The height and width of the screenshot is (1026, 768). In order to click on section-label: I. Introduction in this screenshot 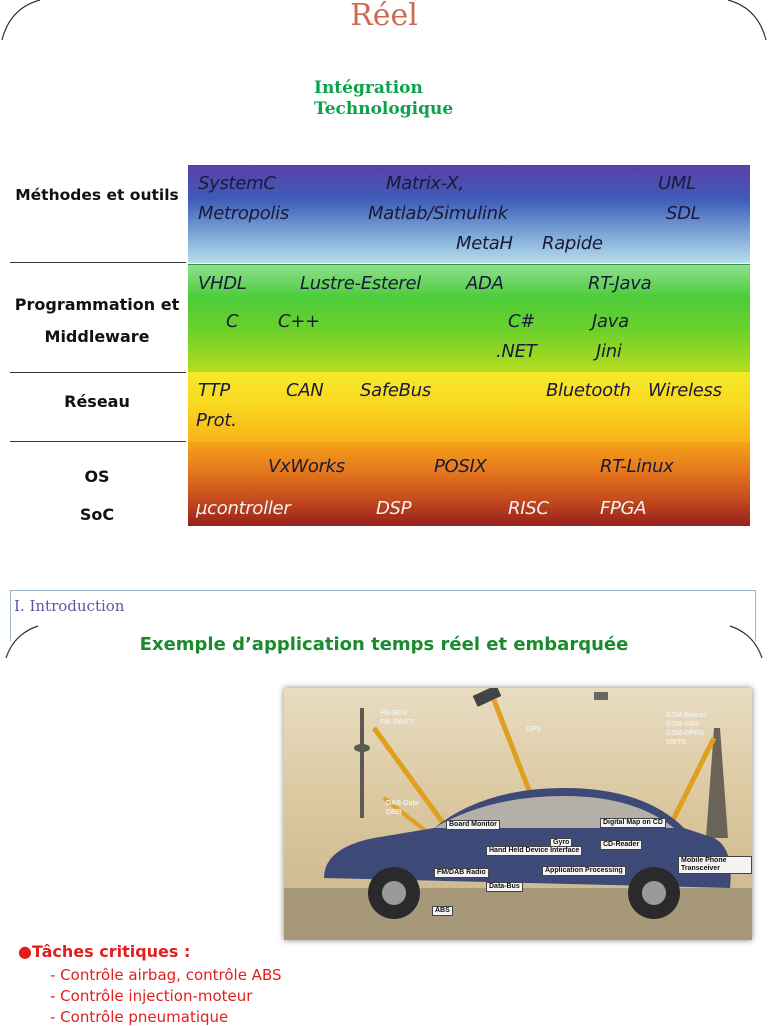, I will do `click(69, 606)`.